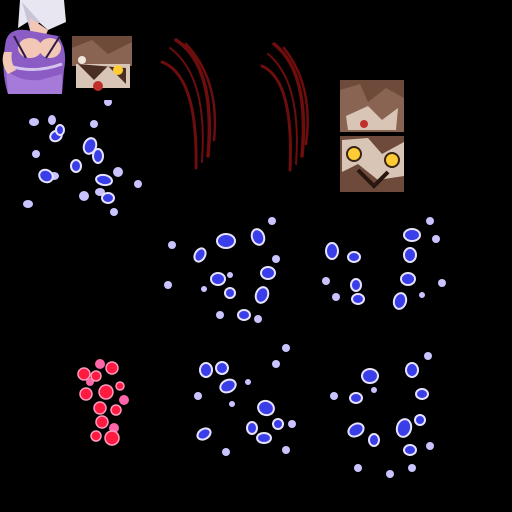  Describe the element at coordinates (106, 402) in the screenshot. I see `red-sparkles` at that location.